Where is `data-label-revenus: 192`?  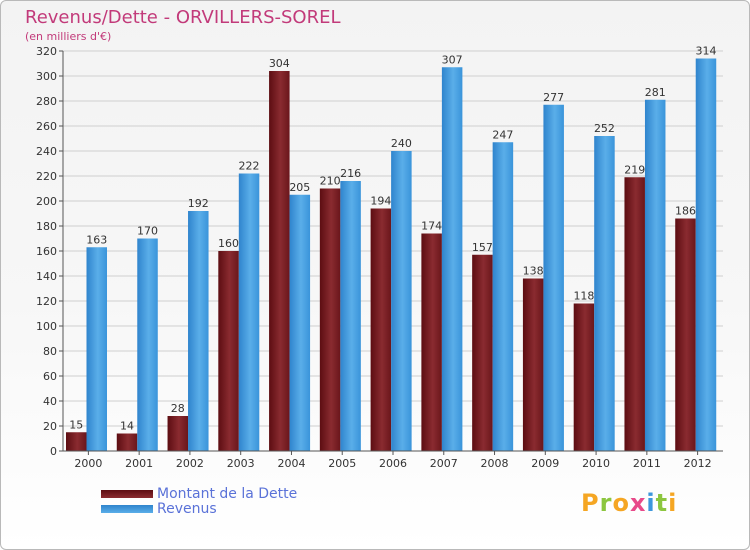 data-label-revenus: 192 is located at coordinates (198, 203).